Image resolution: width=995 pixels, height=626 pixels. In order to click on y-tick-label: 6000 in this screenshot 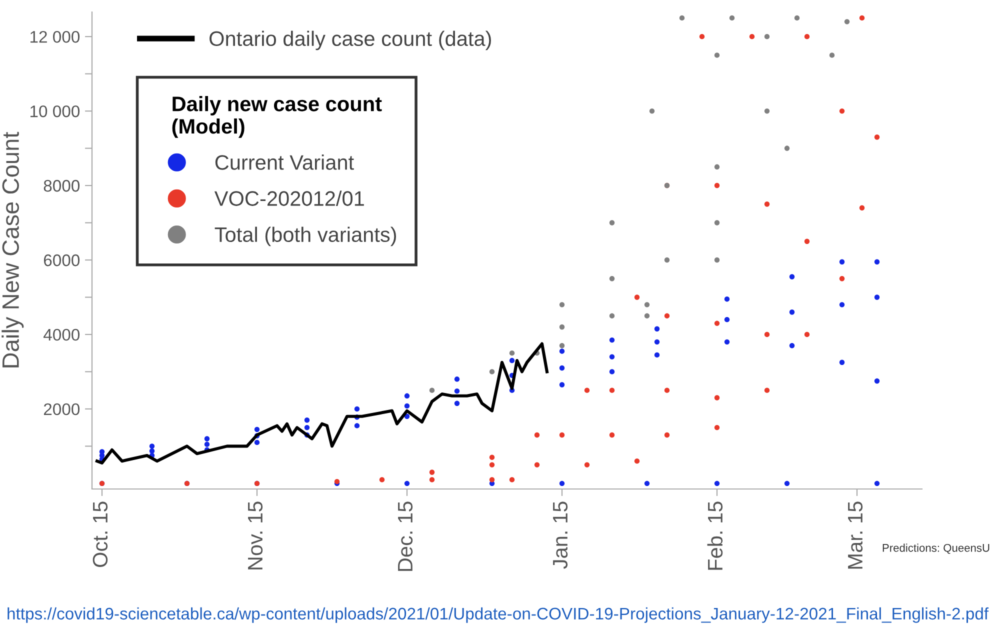, I will do `click(62, 260)`.